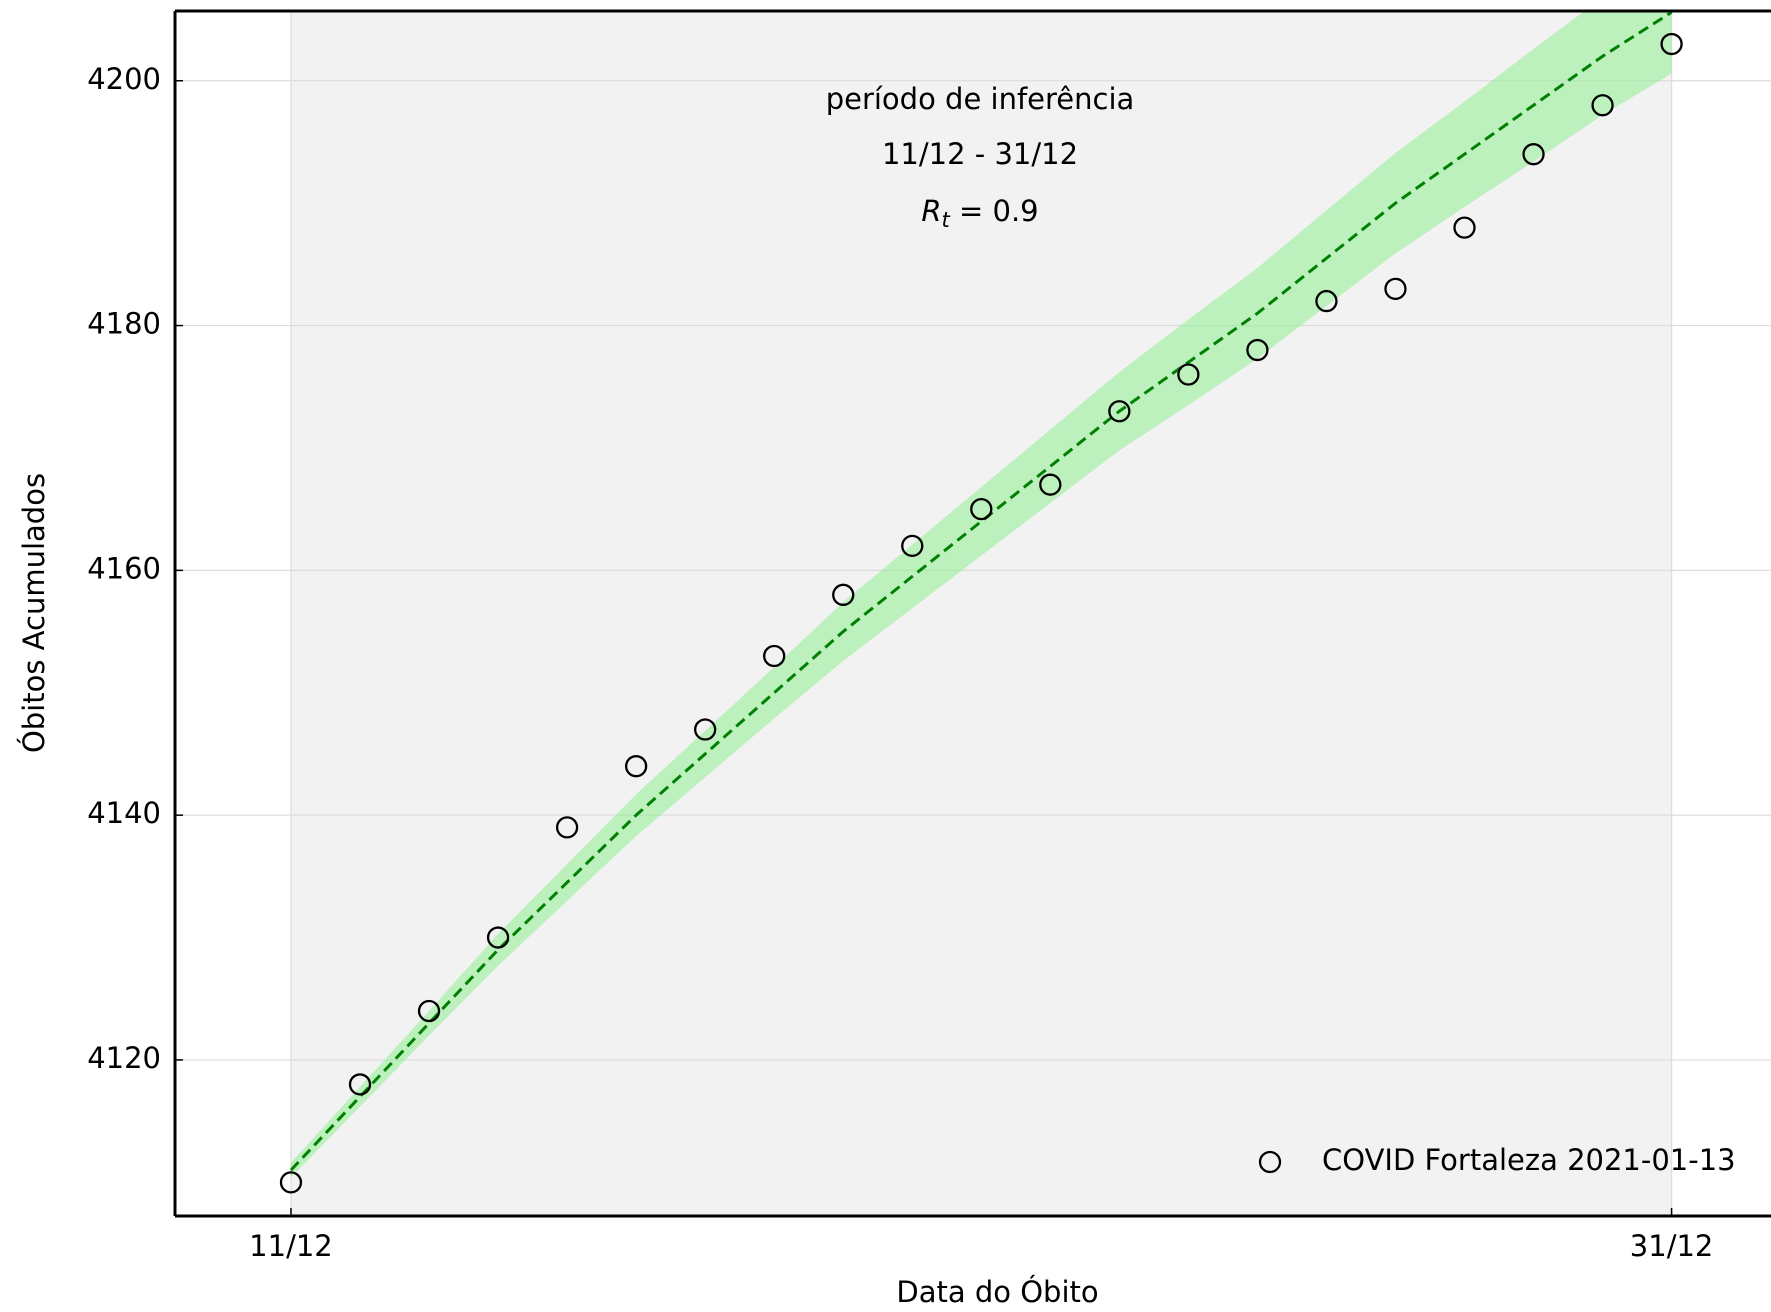  What do you see at coordinates (1270, 1162) in the screenshot?
I see `legend-marker` at bounding box center [1270, 1162].